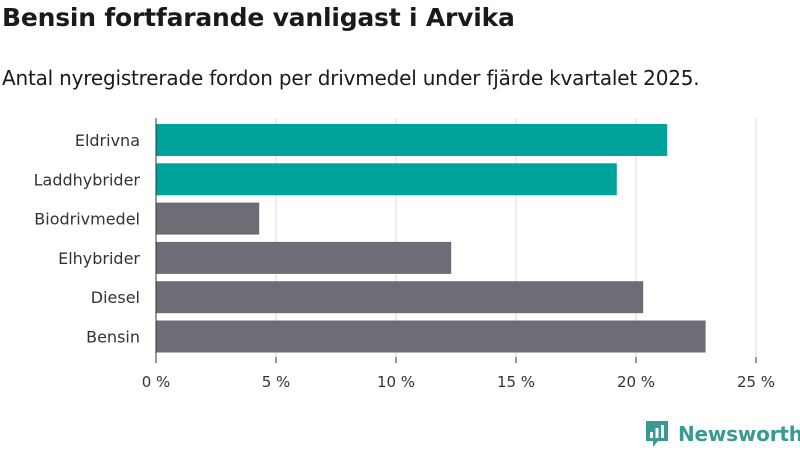  Describe the element at coordinates (636, 382) in the screenshot. I see `x-tick-label: 20 %` at that location.